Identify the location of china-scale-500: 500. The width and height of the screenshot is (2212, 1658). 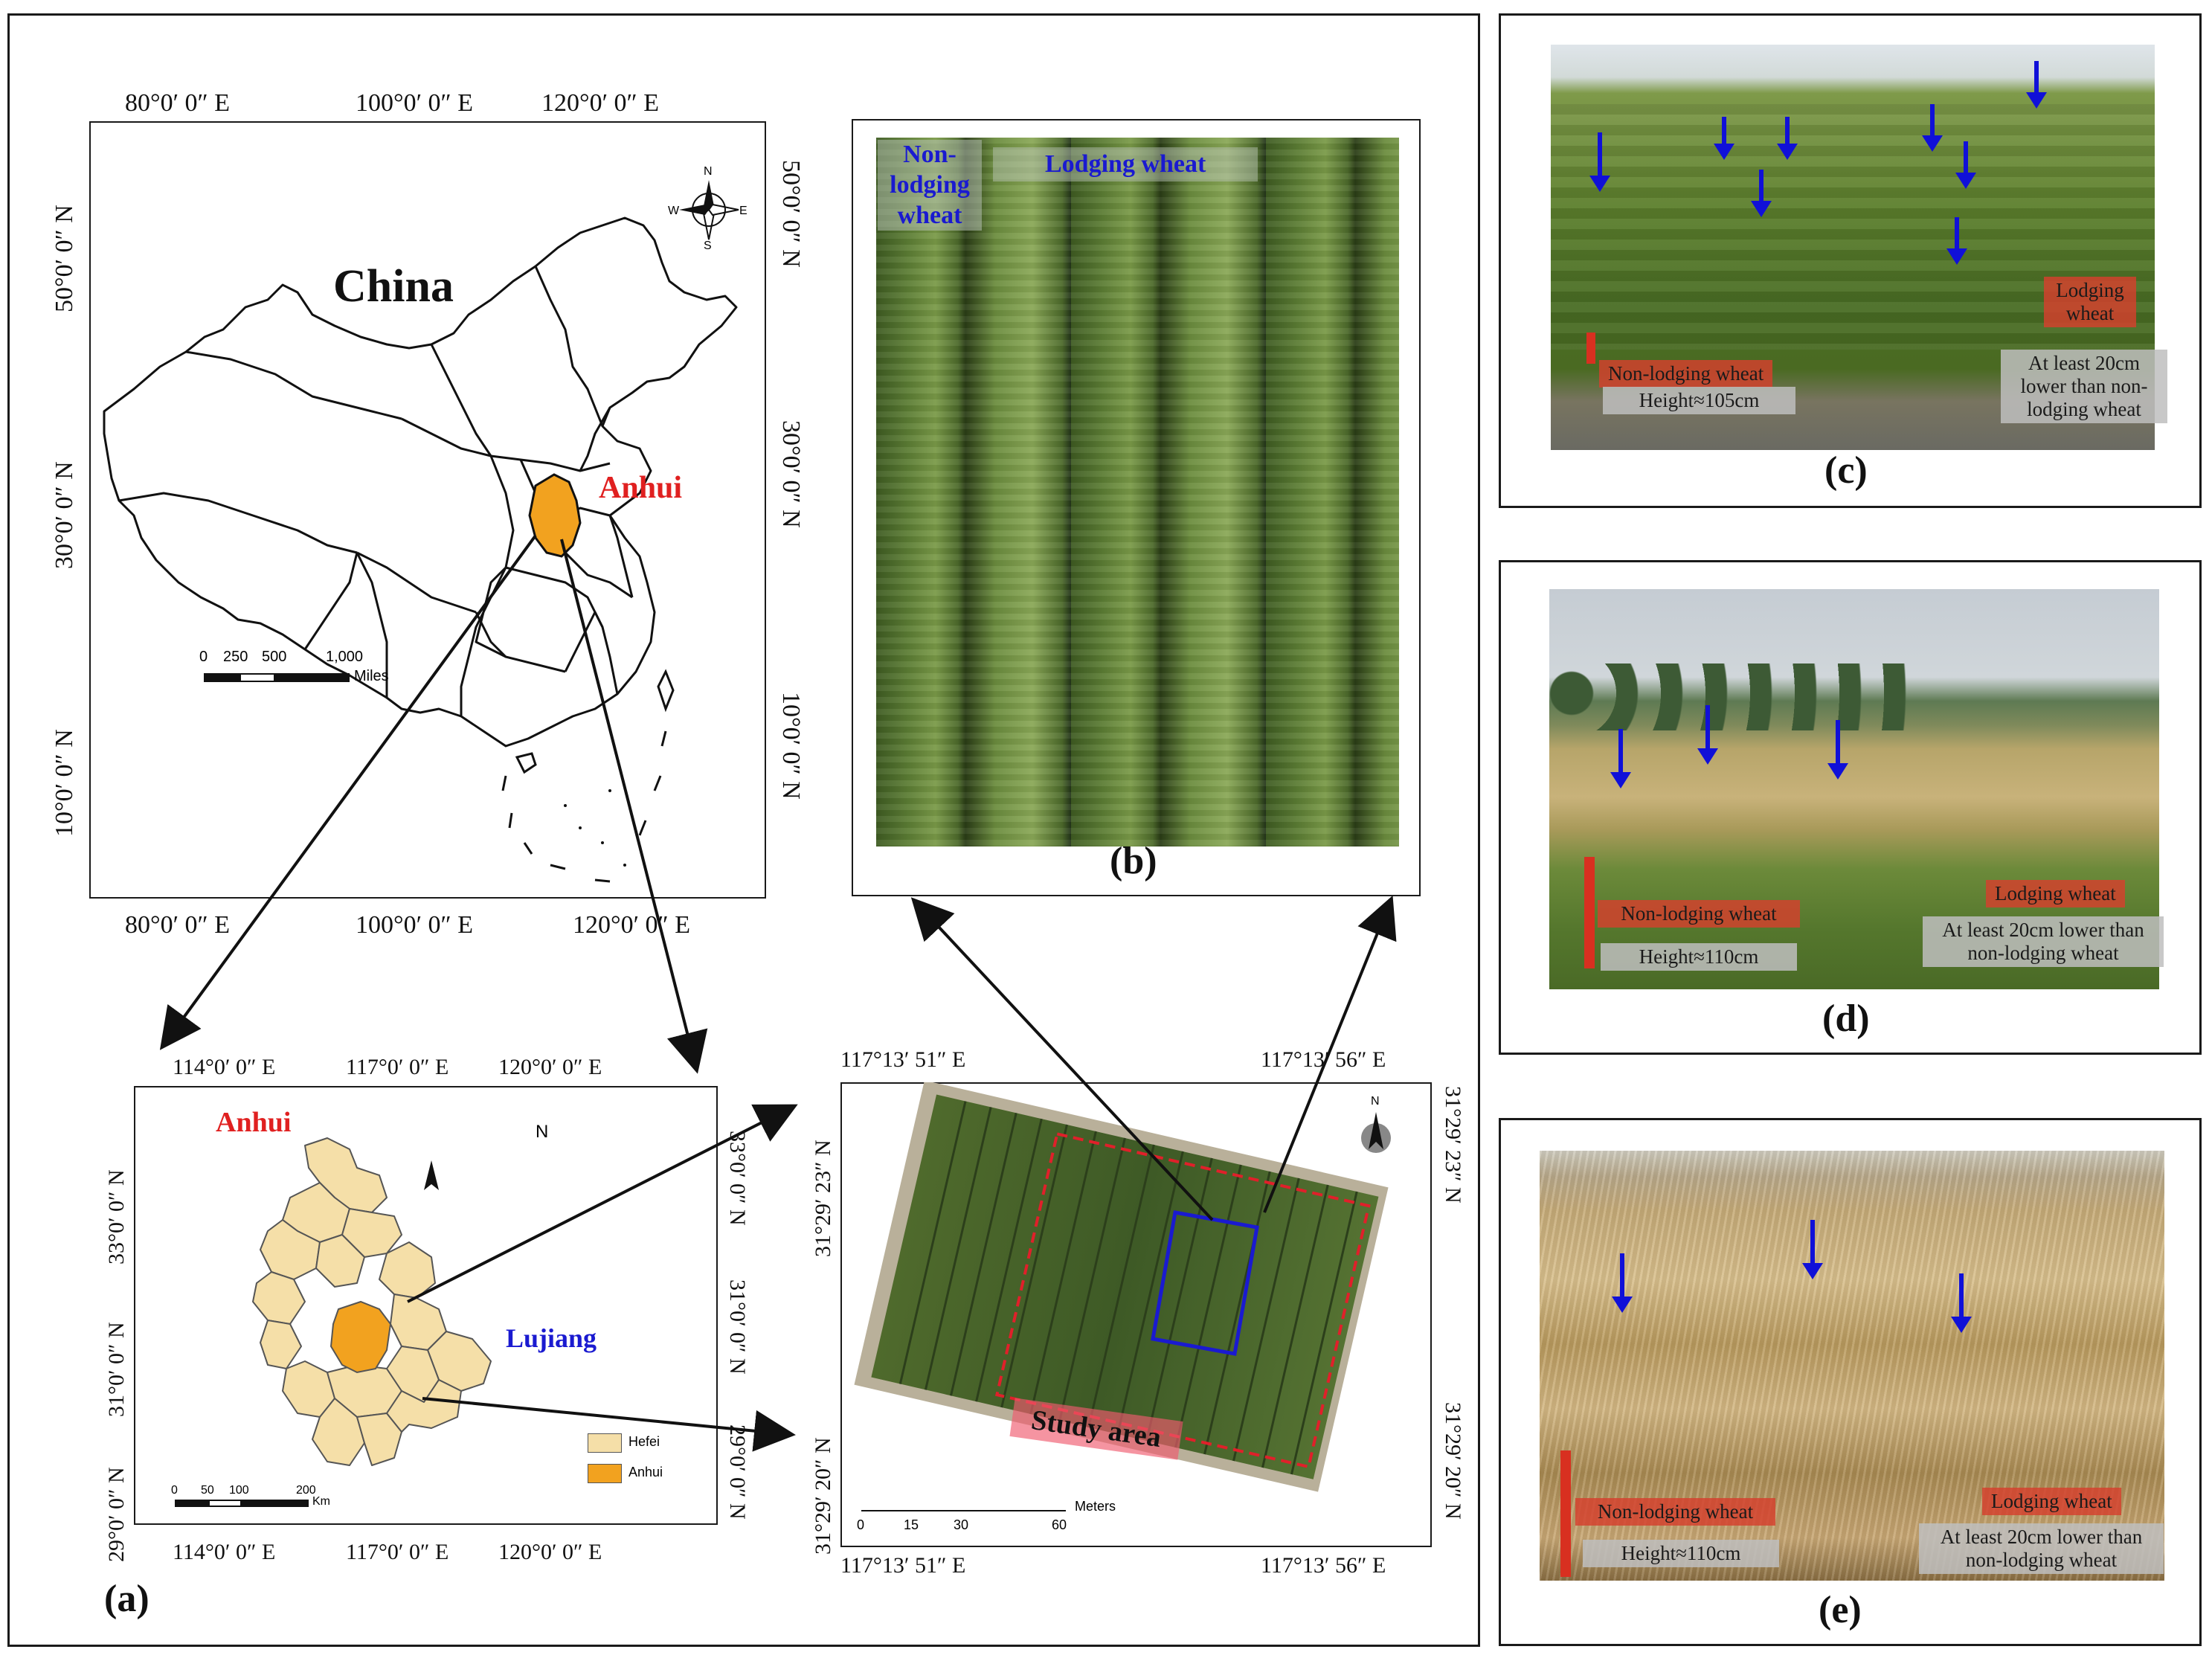
(274, 657).